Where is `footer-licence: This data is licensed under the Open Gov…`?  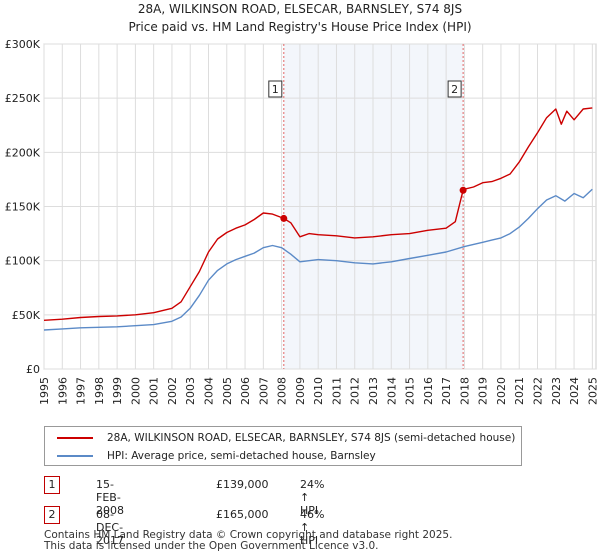
footer-licence: This data is licensed under the Open Gov… is located at coordinates (211, 546).